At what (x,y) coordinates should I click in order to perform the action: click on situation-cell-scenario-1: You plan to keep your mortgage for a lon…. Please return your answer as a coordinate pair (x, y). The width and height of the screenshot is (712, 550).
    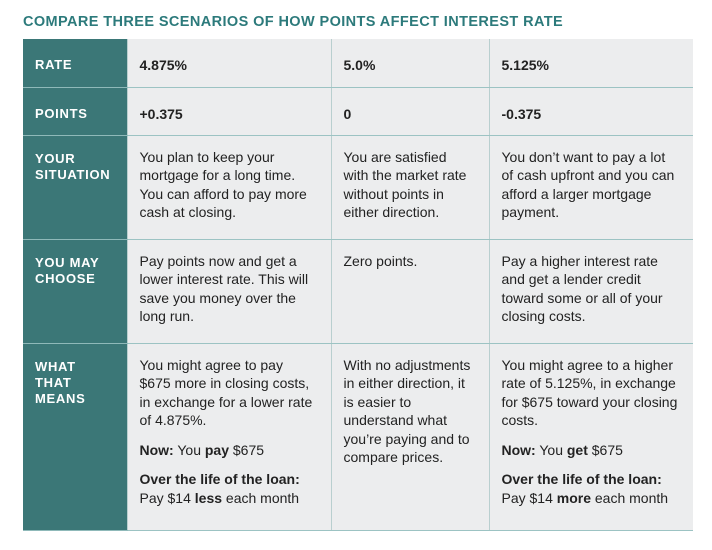
    Looking at the image, I should click on (228, 187).